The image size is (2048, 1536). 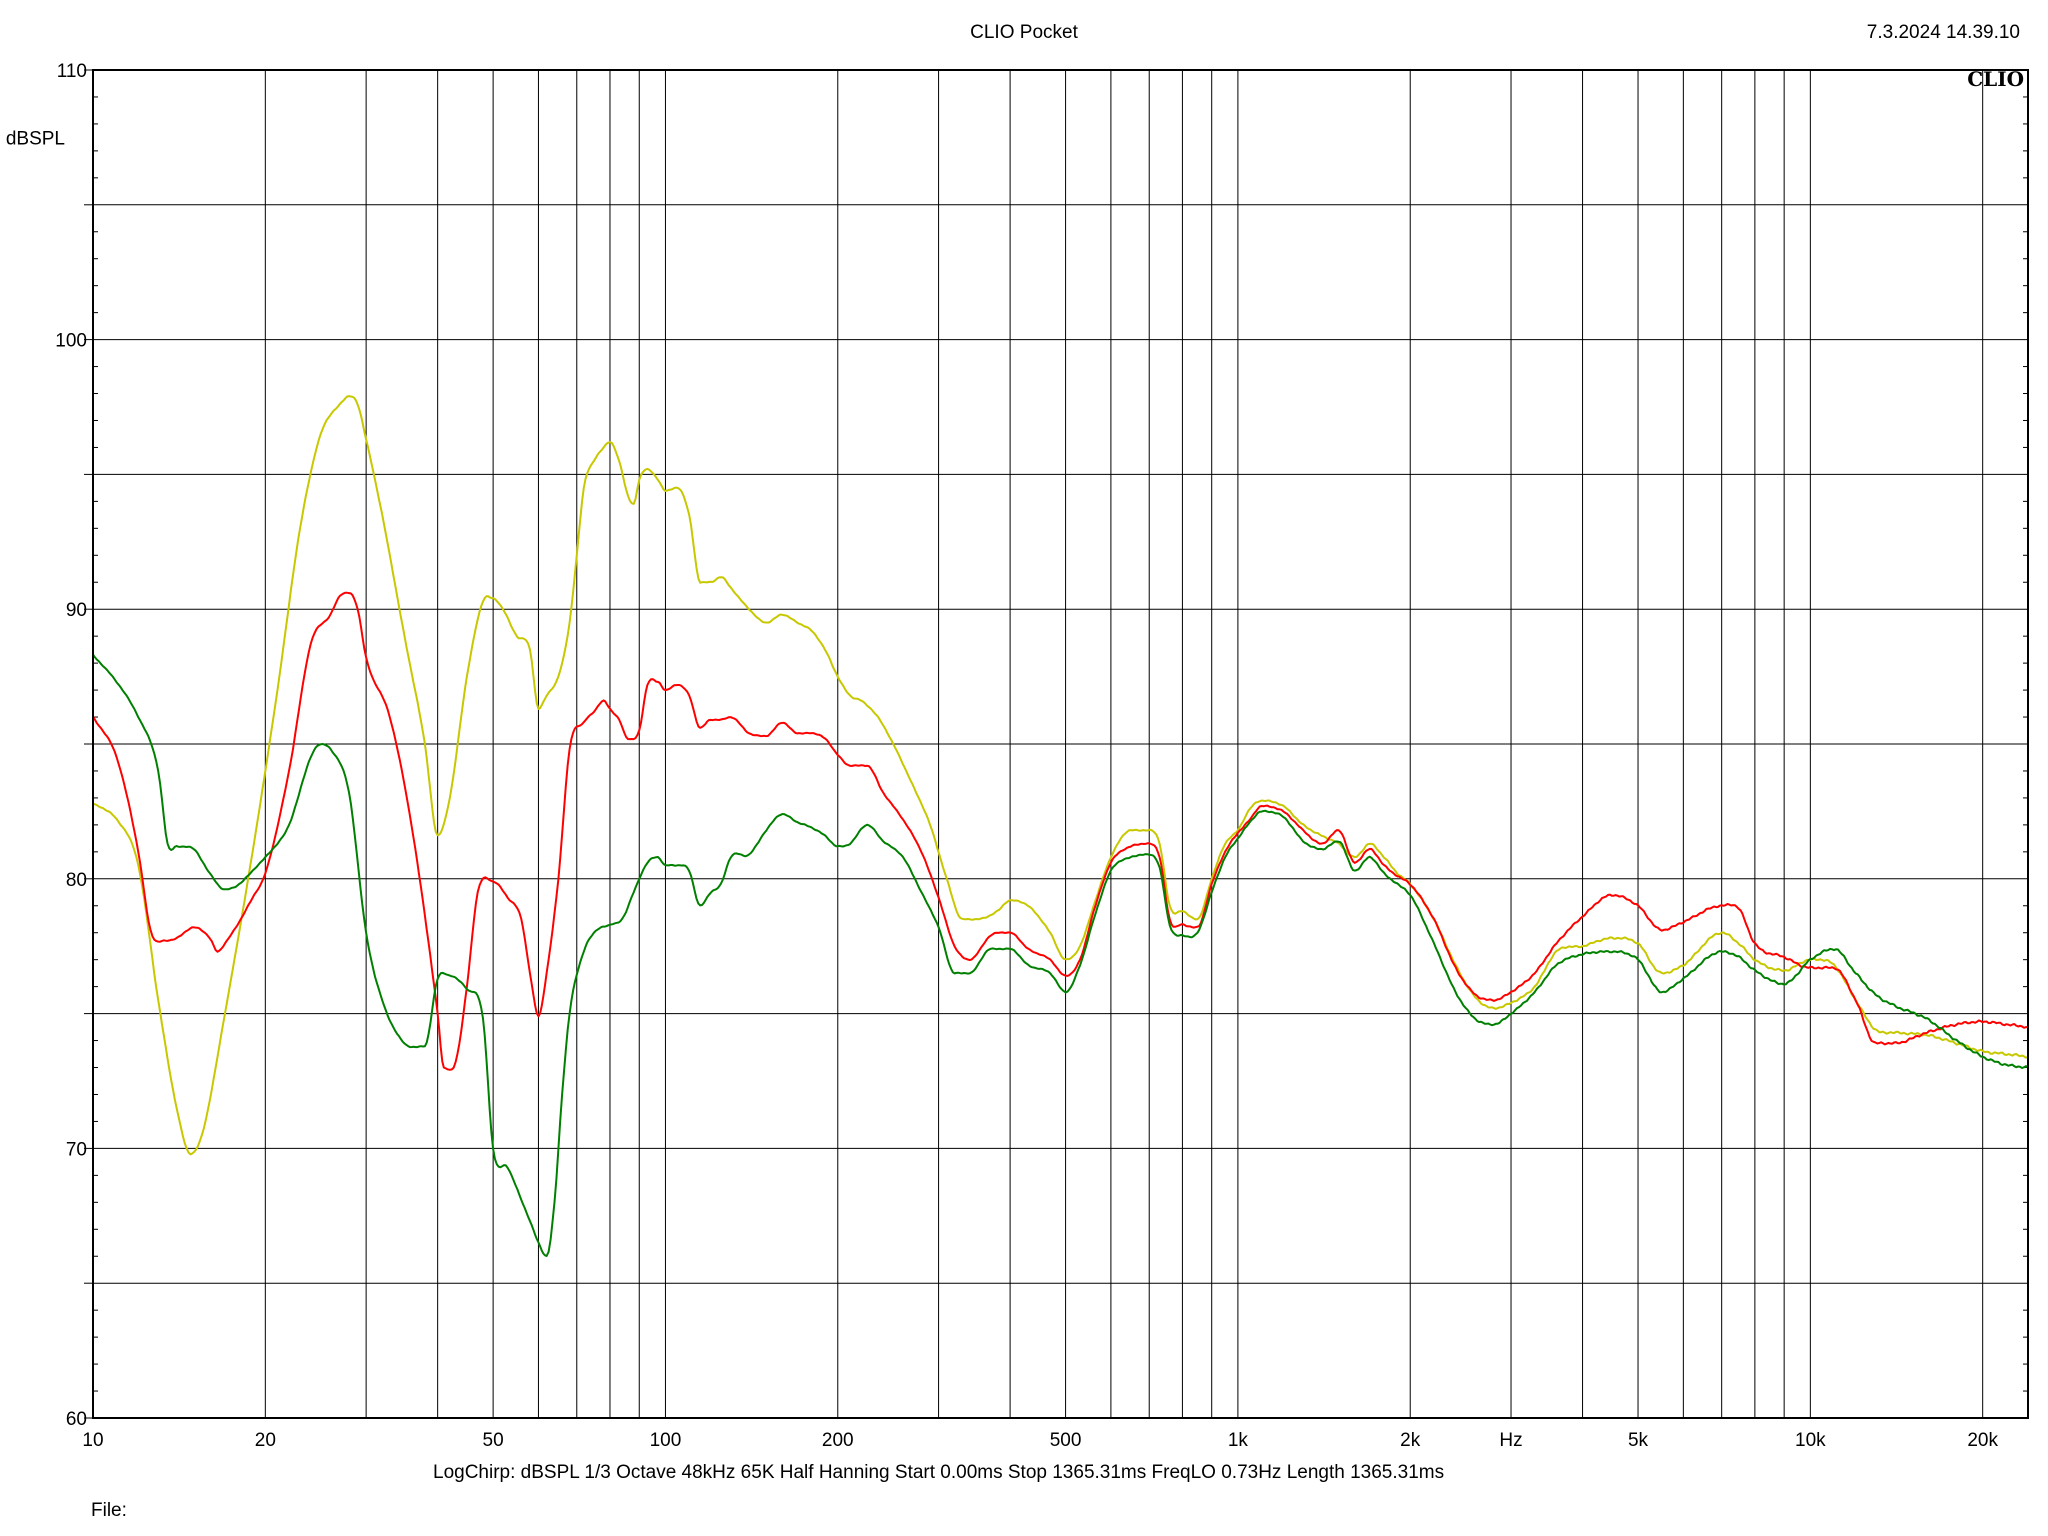 I want to click on x-tick-label: 500, so click(x=1066, y=1440).